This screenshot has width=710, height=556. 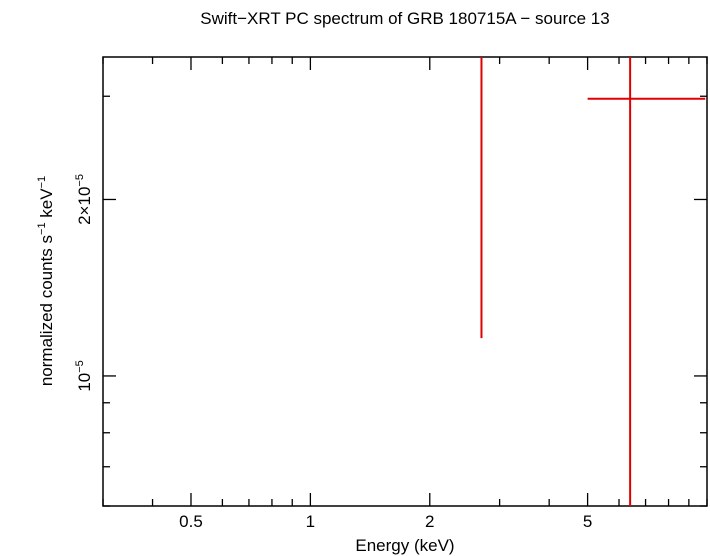 I want to click on y-axis-label-main: normalized counts s, so click(x=46, y=310).